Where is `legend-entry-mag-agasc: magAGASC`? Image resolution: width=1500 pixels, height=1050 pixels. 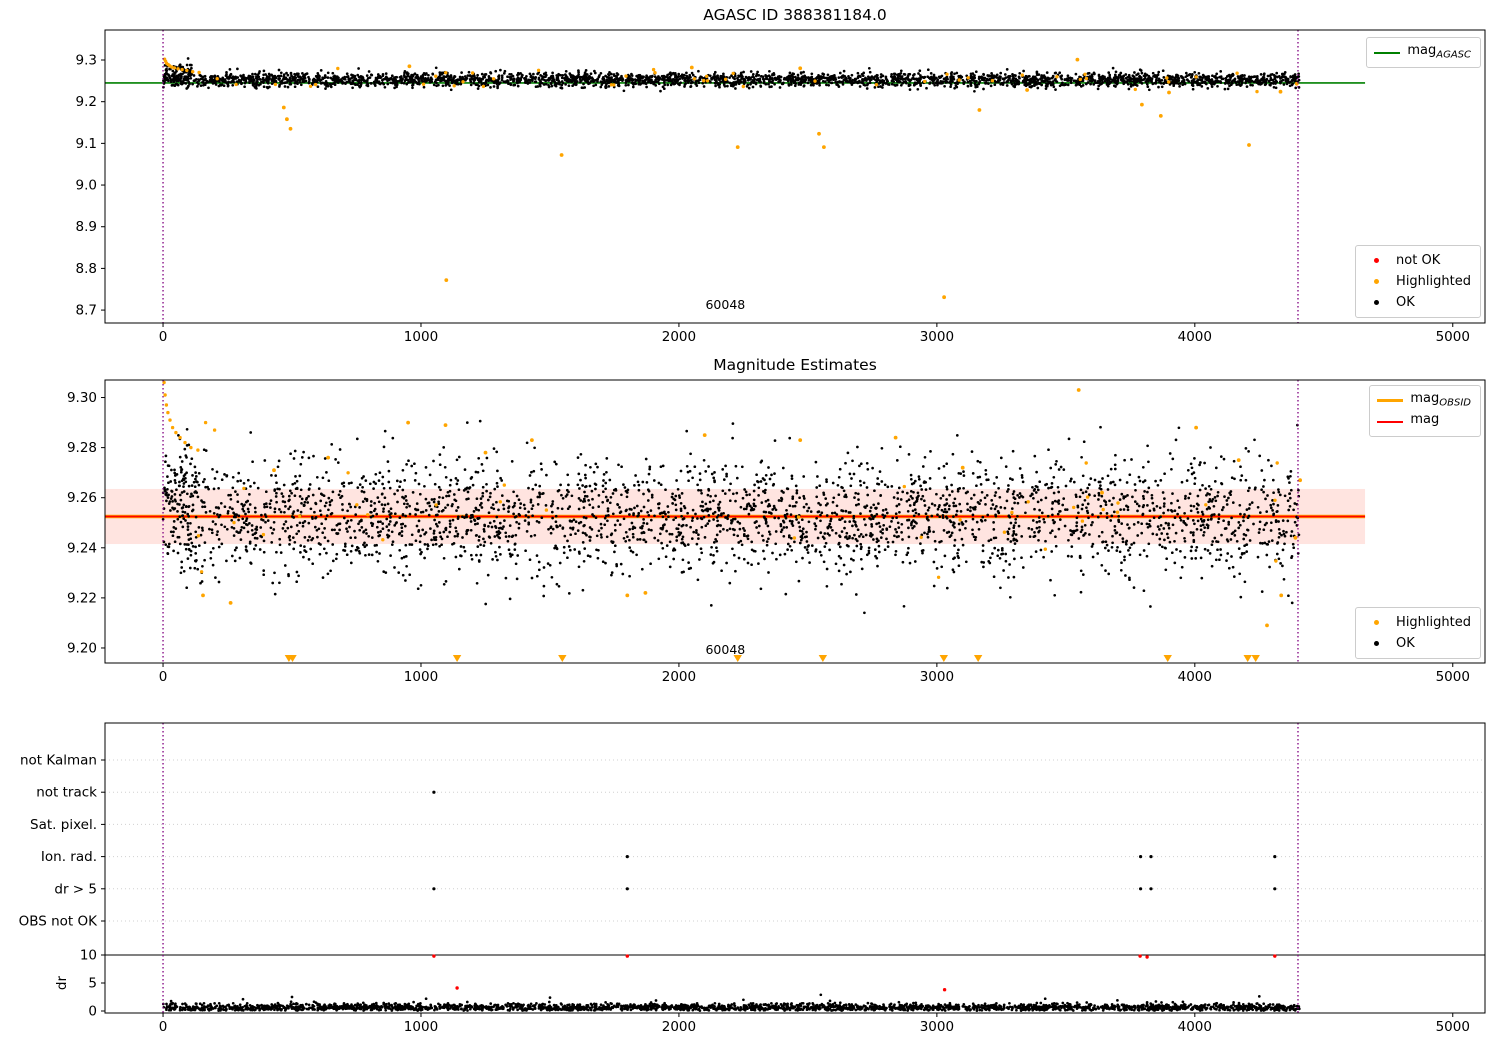 legend-entry-mag-agasc: magAGASC is located at coordinates (1422, 52).